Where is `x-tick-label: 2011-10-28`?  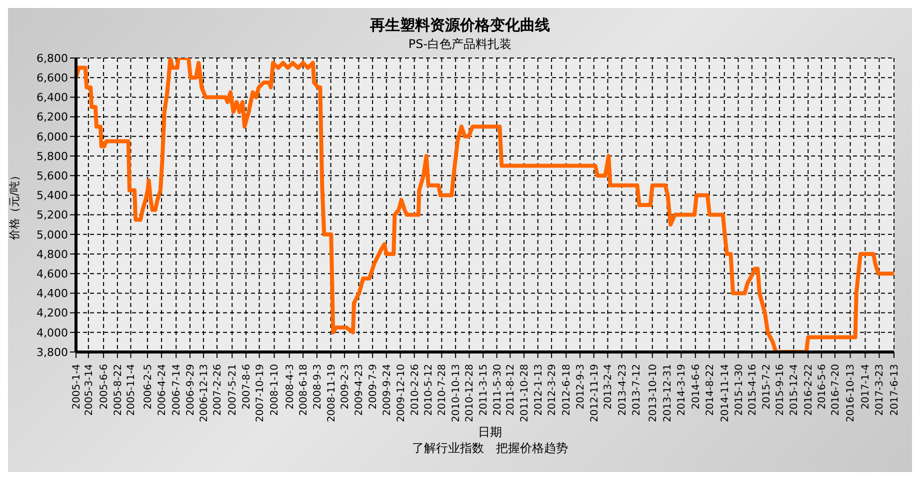
x-tick-label: 2011-10-28 is located at coordinates (524, 393).